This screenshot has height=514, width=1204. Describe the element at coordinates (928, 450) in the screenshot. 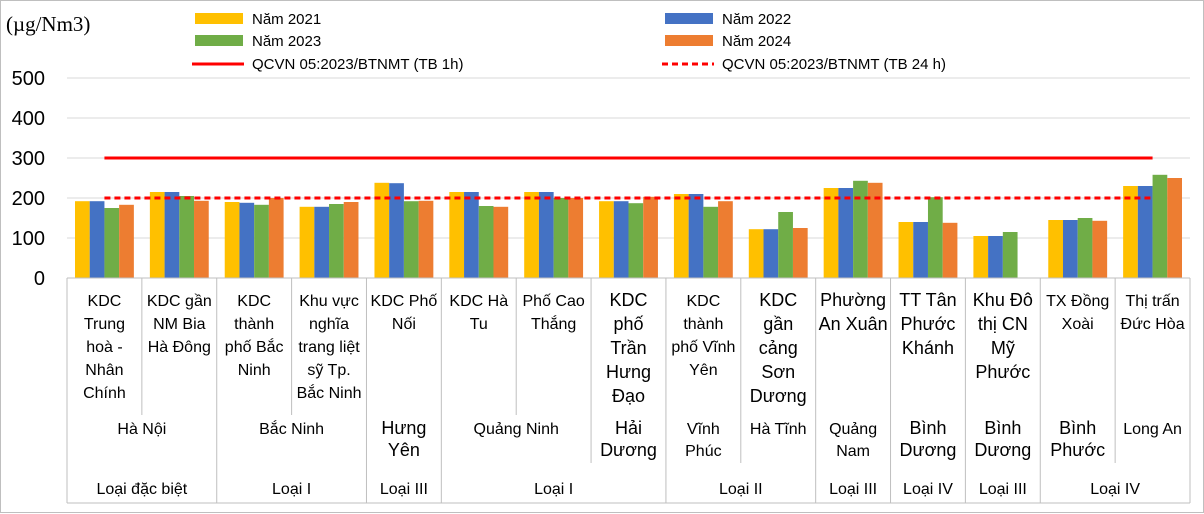

I see `province-label: Dương` at that location.